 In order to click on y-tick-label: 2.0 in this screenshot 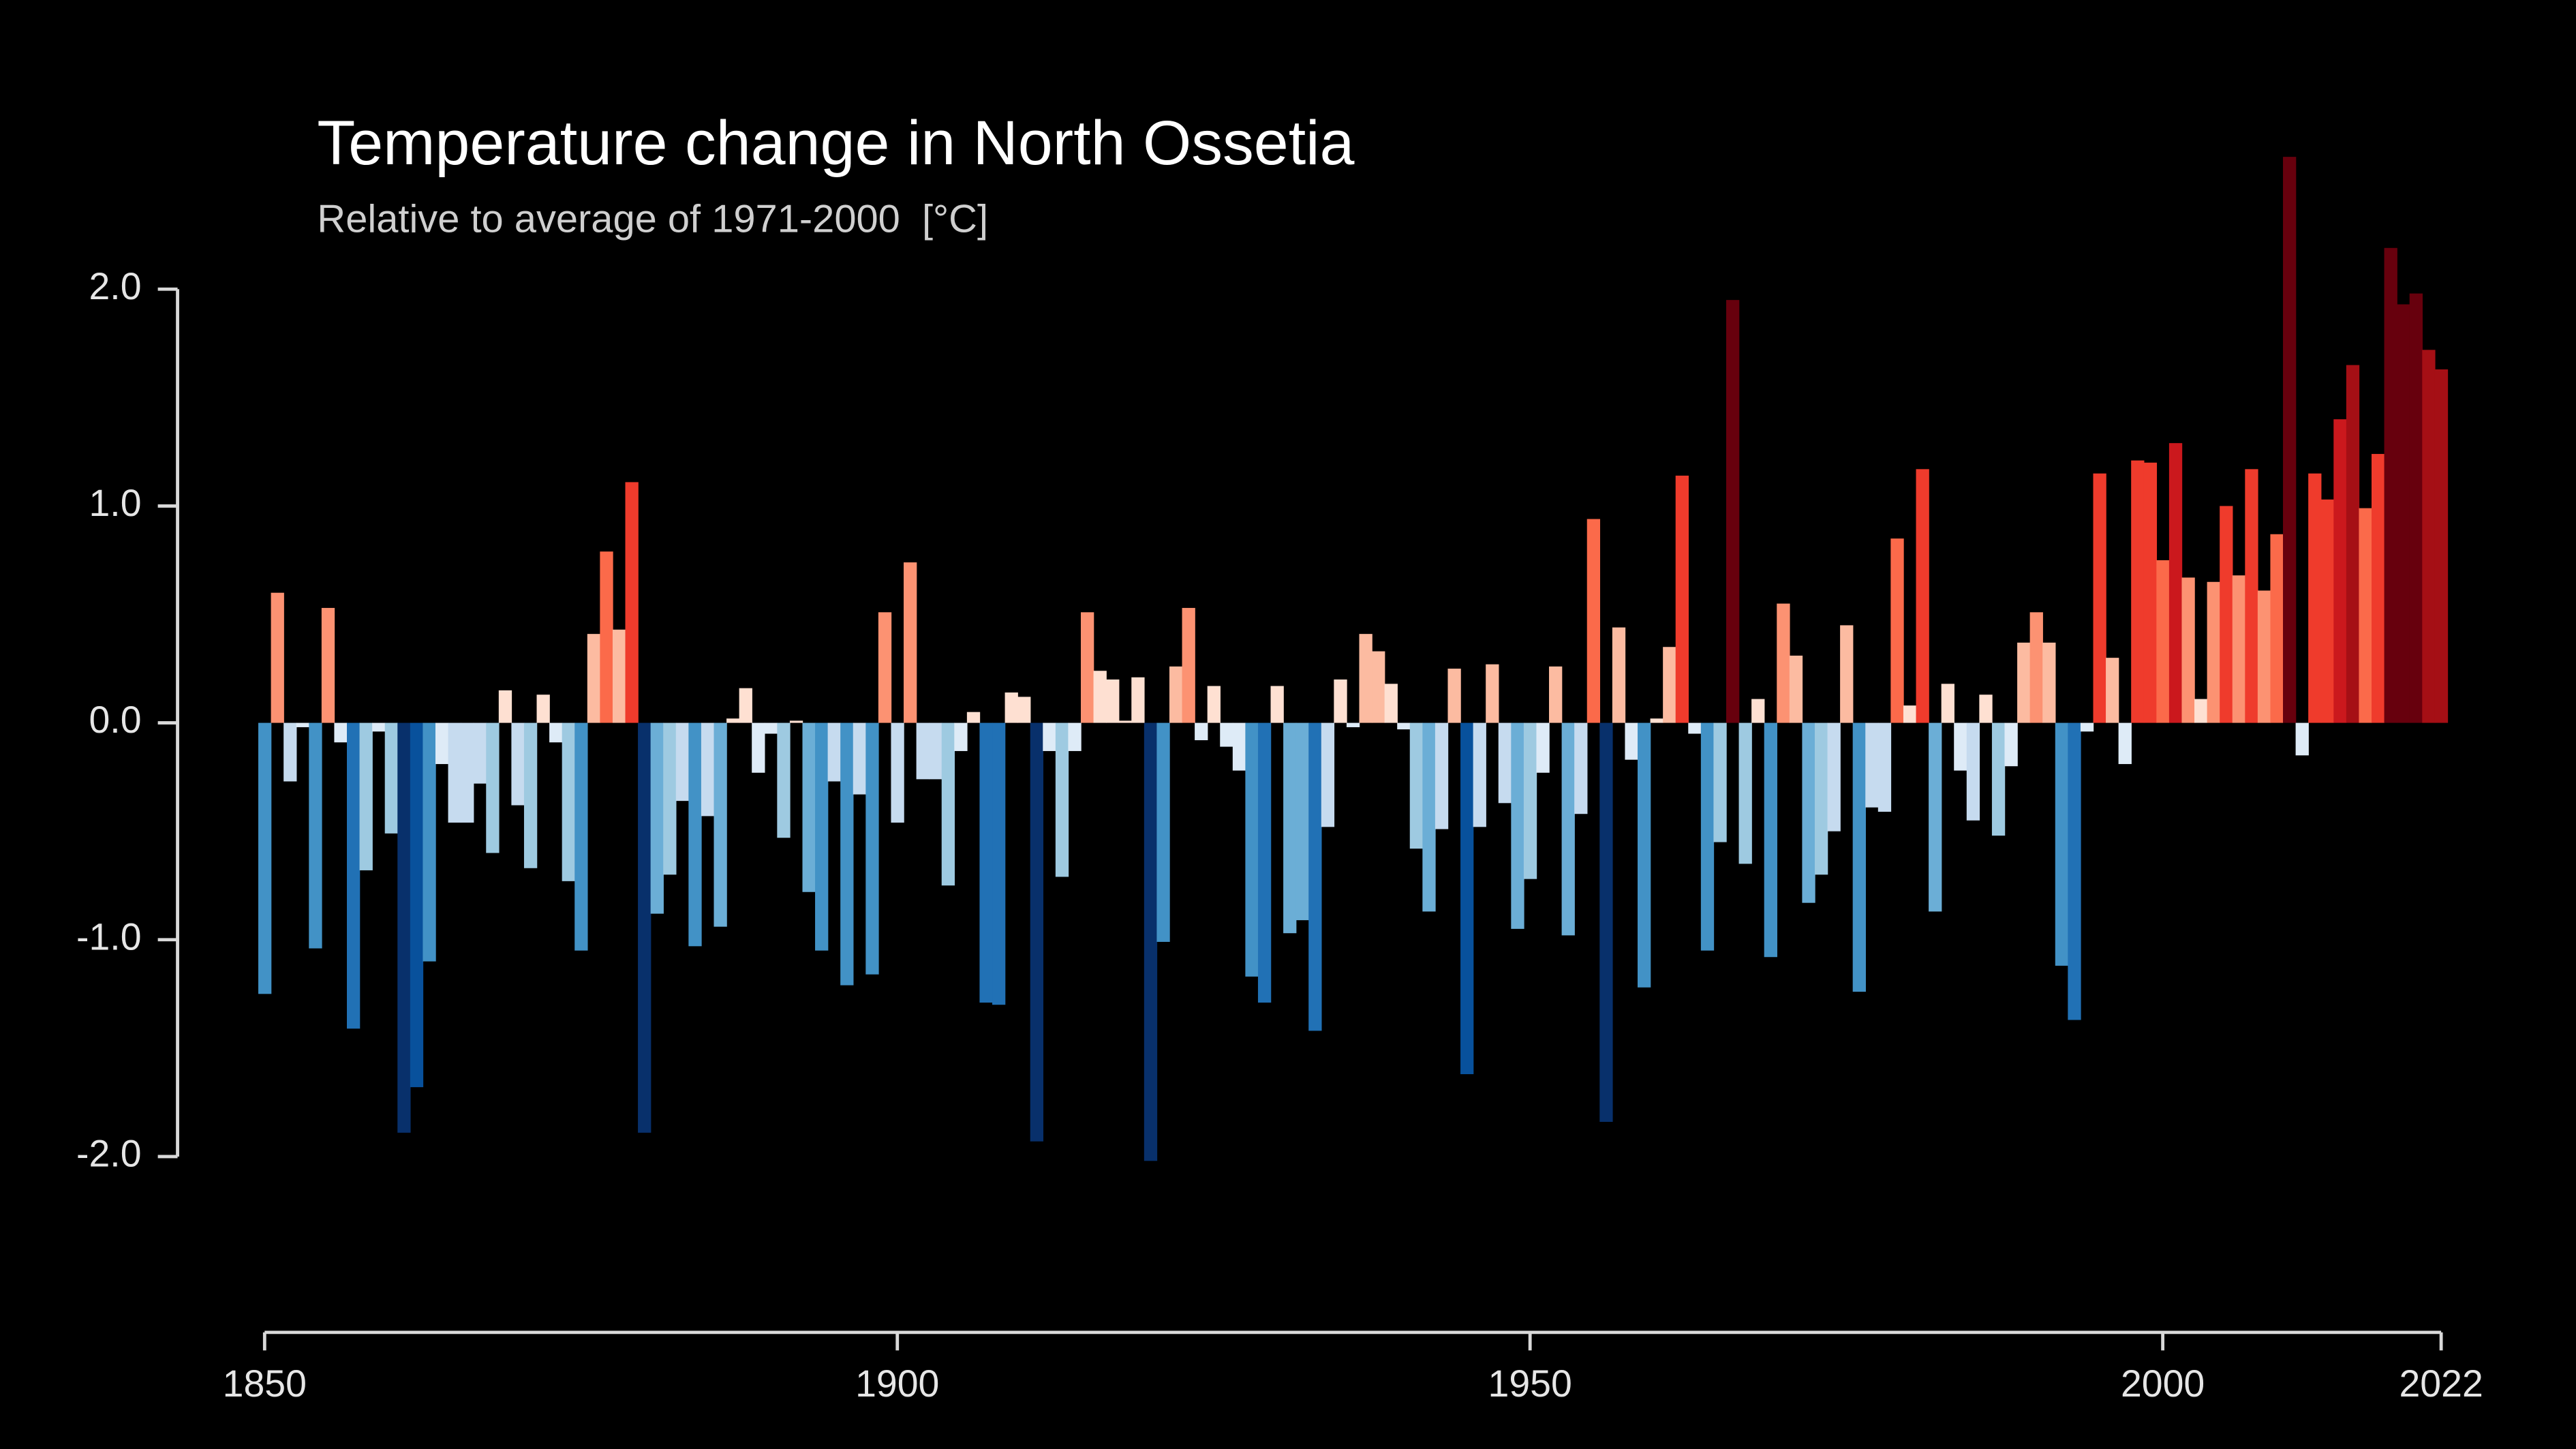, I will do `click(115, 286)`.